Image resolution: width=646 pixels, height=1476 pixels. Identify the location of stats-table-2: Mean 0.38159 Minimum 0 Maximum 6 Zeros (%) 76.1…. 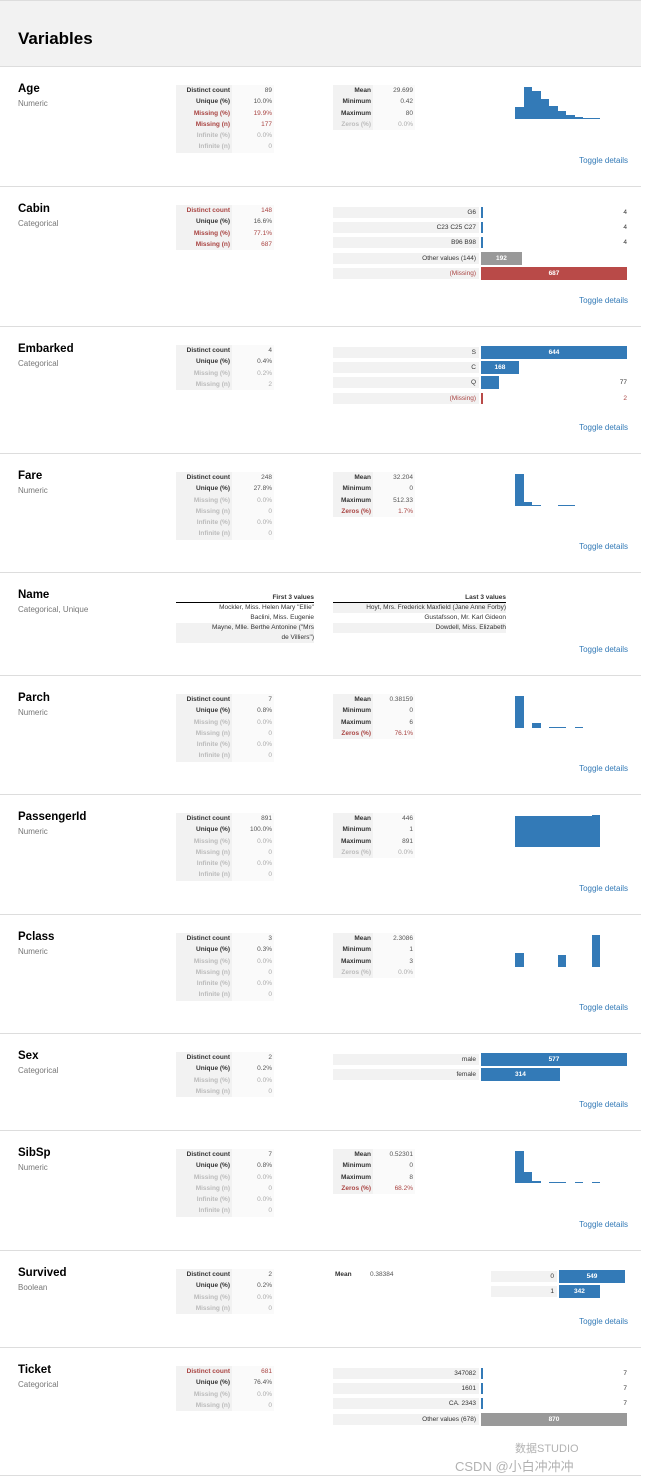
(374, 717).